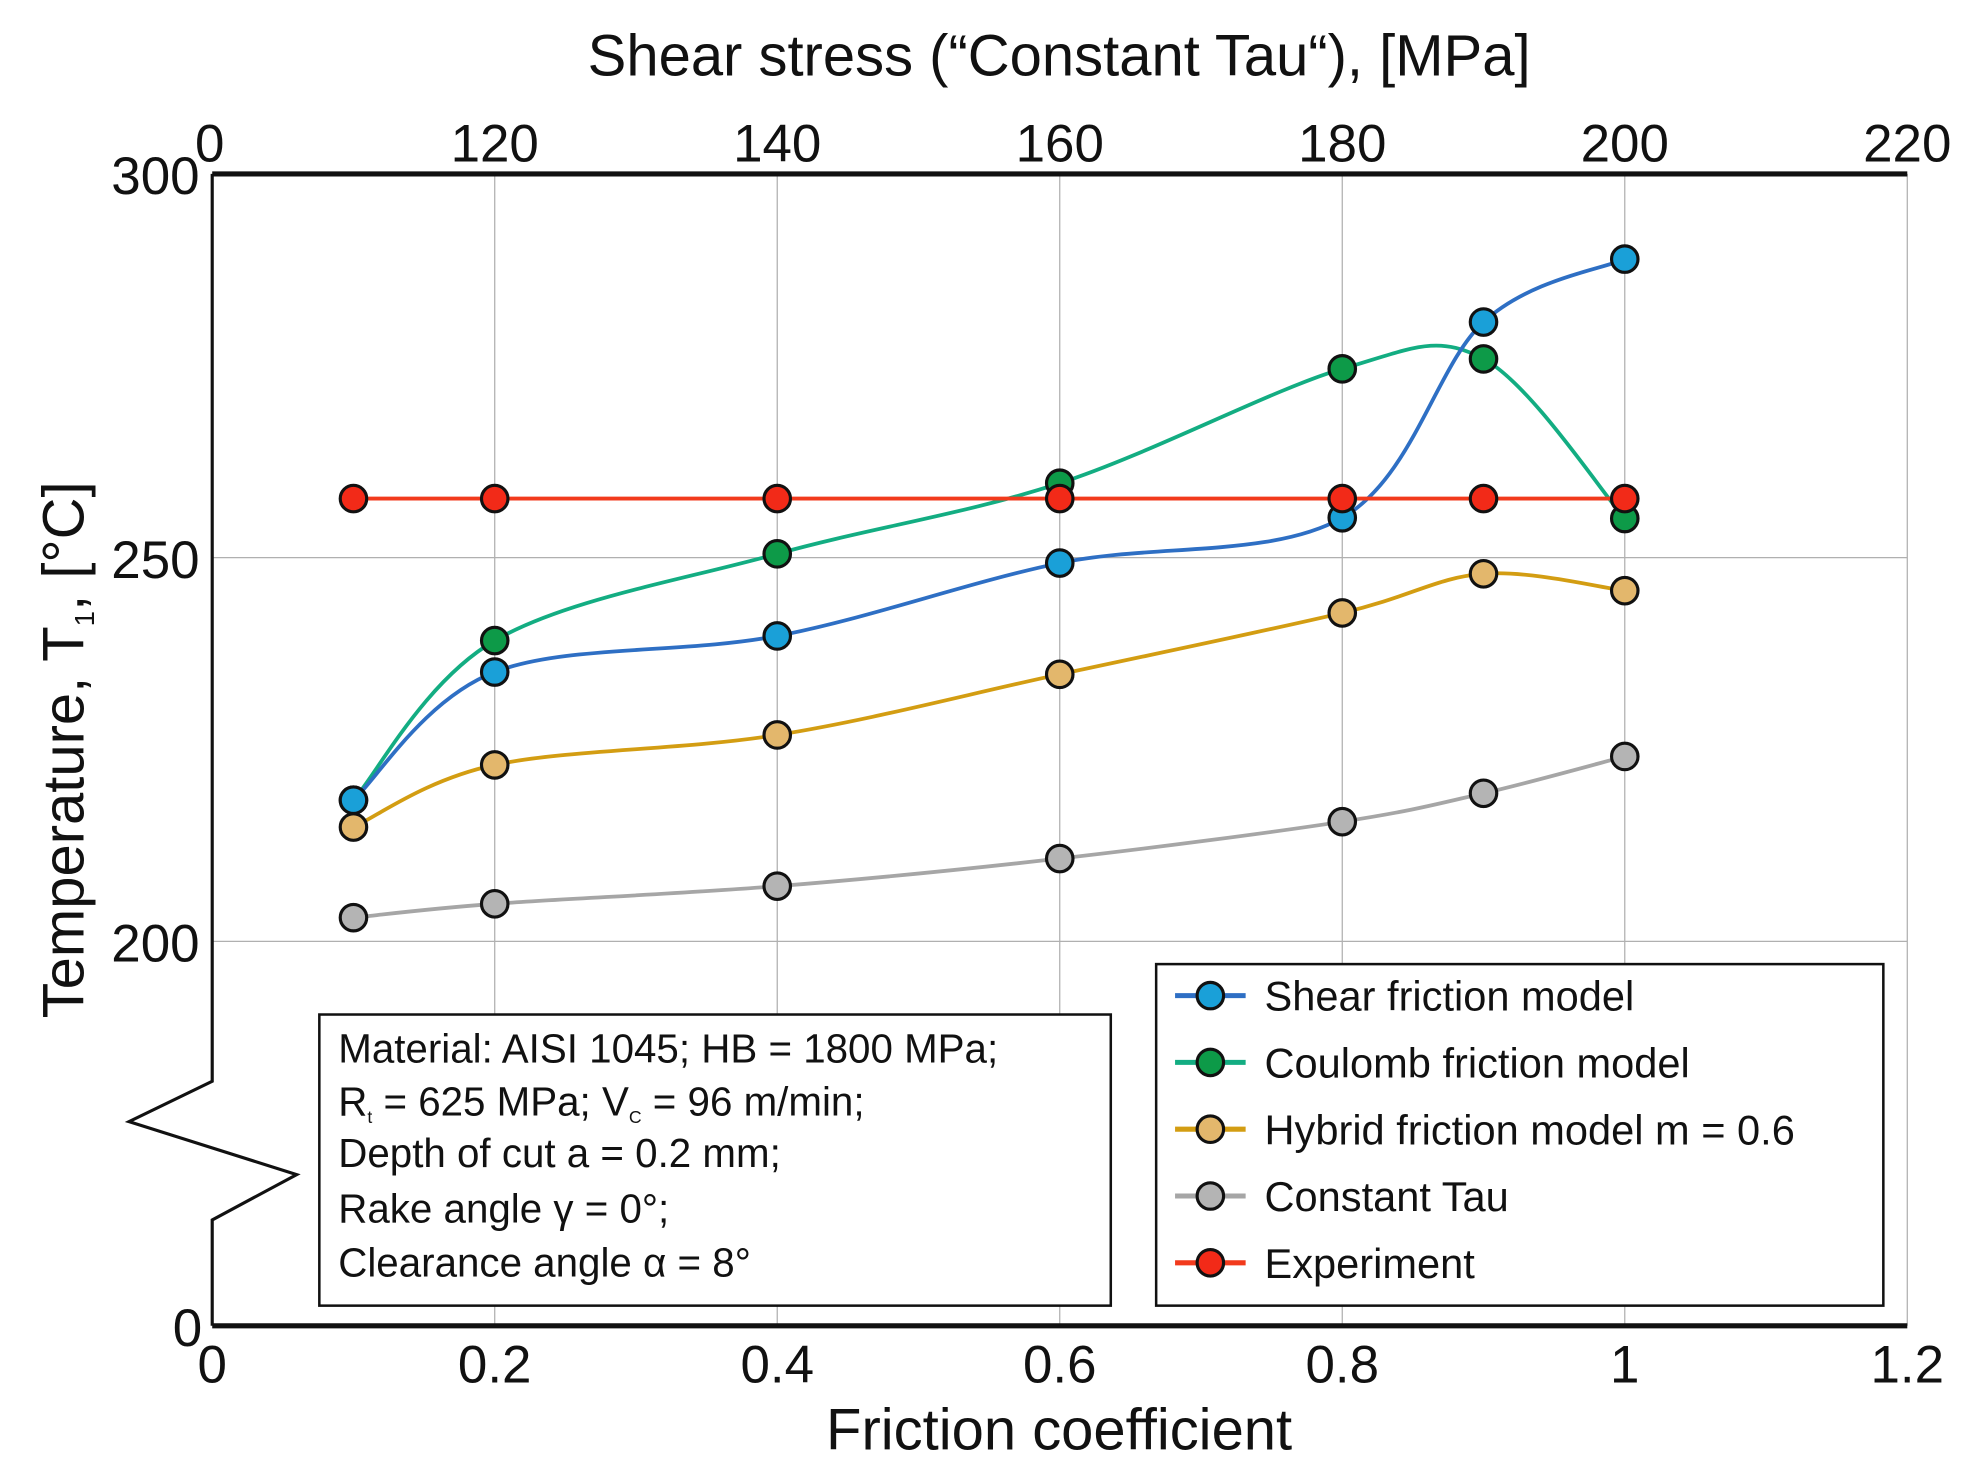 This screenshot has width=1967, height=1472. What do you see at coordinates (1907, 143) in the screenshot?
I see `x2-tick-label: 220` at bounding box center [1907, 143].